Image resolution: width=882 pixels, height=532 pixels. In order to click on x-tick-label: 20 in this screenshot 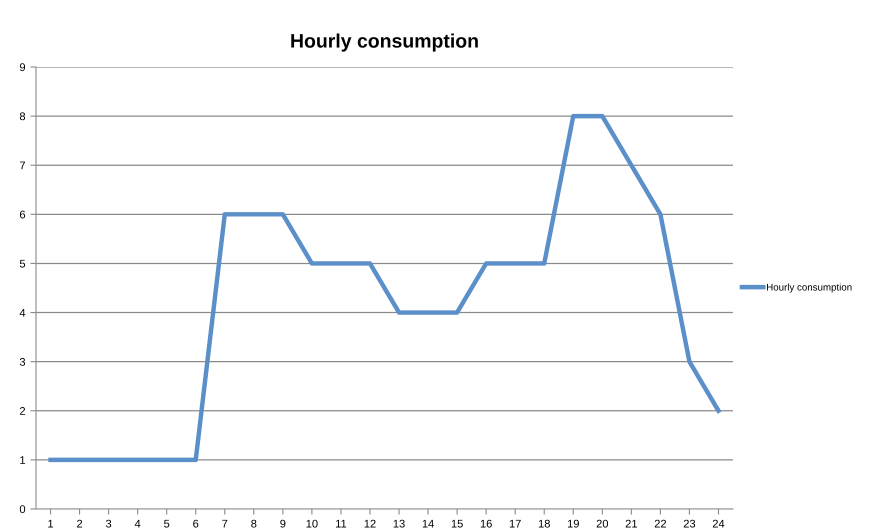, I will do `click(602, 524)`.